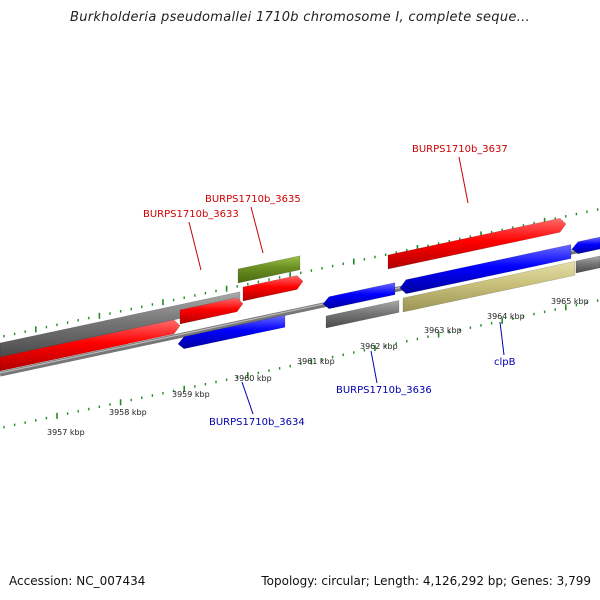  Describe the element at coordinates (443, 330) in the screenshot. I see `scale-label: 3963 kbp` at that location.